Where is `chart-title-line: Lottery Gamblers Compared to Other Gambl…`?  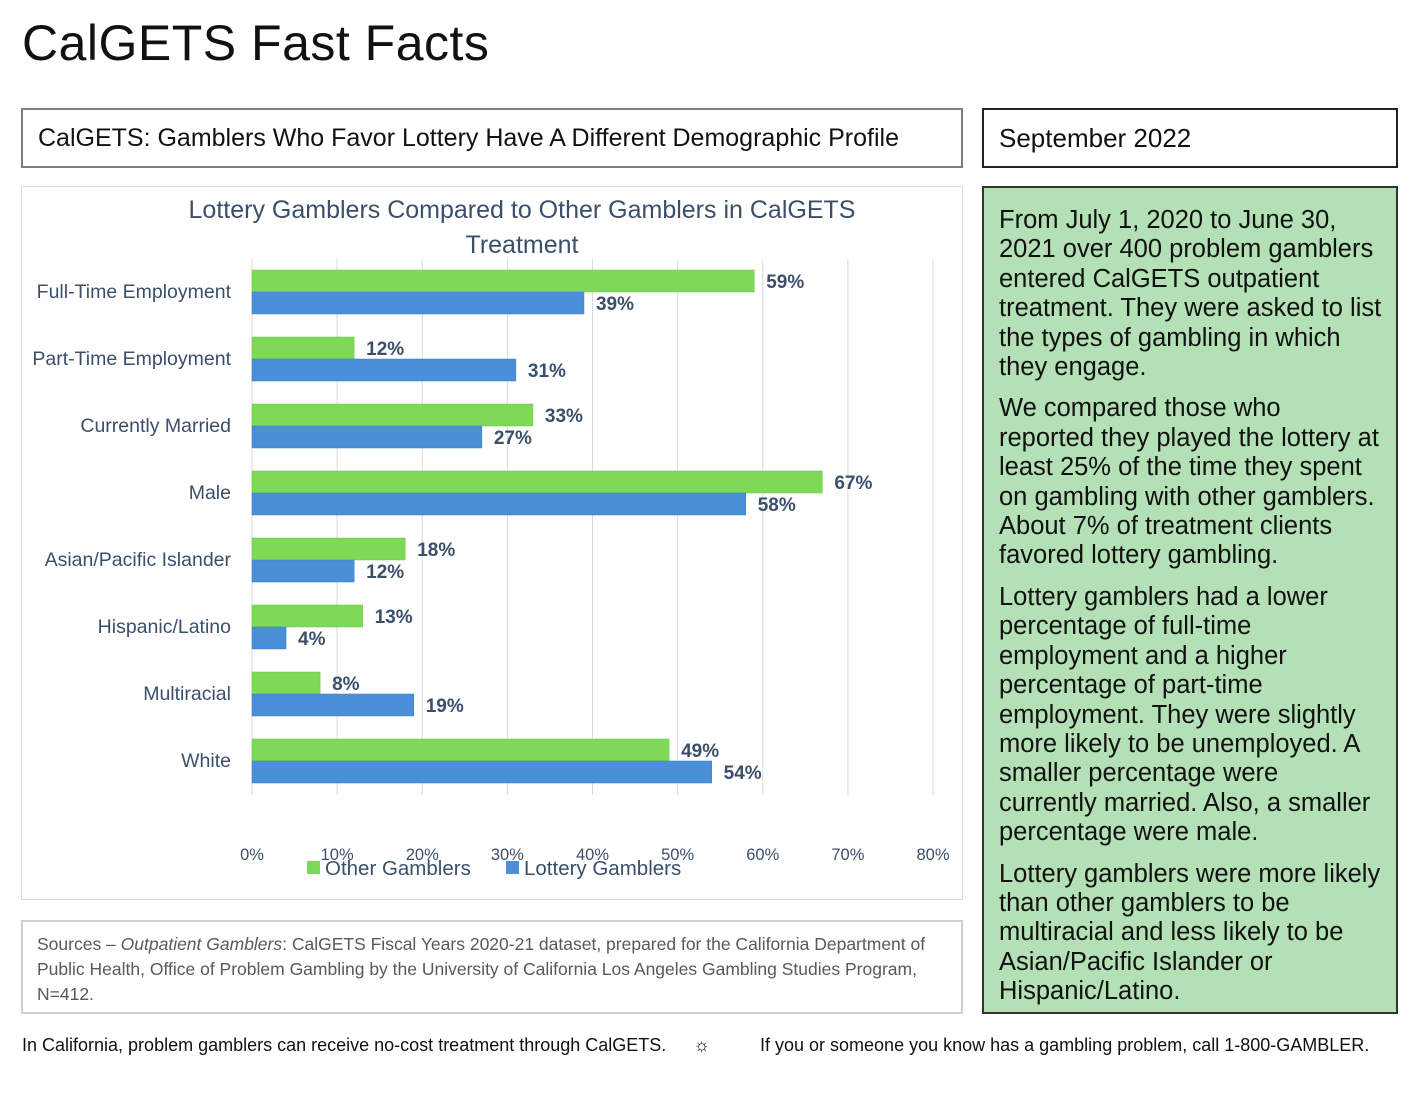
chart-title-line: Lottery Gamblers Compared to Other Gambl… is located at coordinates (522, 210).